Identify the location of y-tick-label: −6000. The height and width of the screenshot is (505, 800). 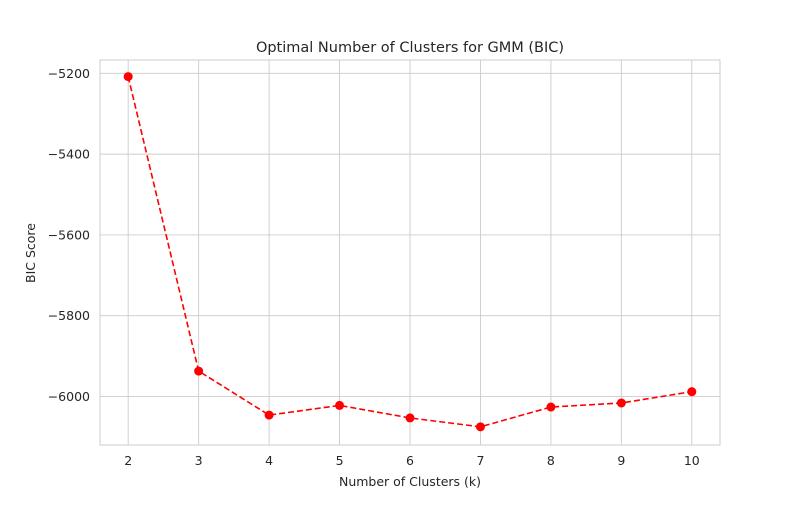
(69, 396).